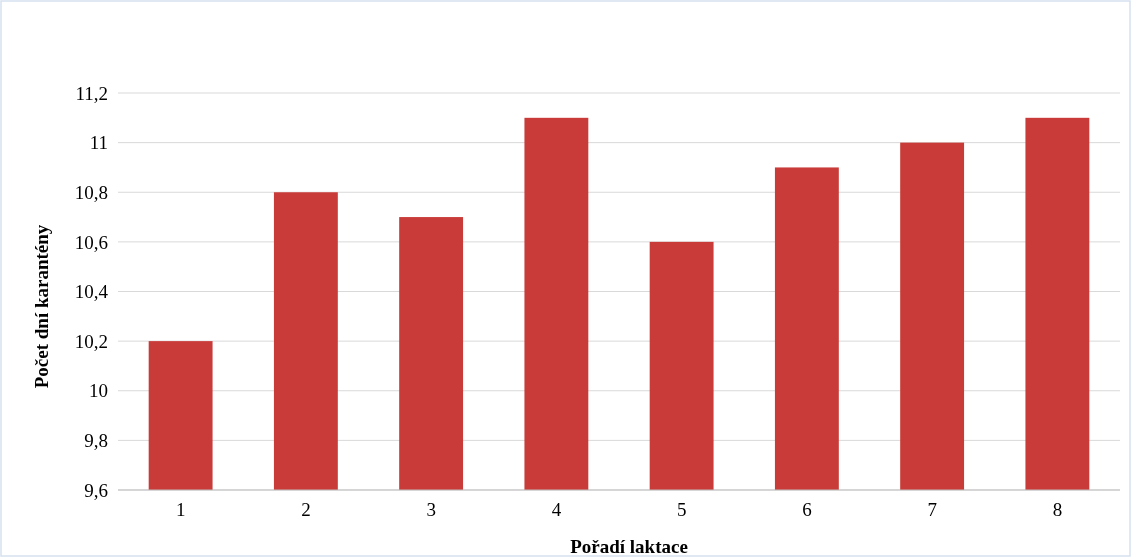 The height and width of the screenshot is (557, 1131). I want to click on x-axis-title: Pořadí laktace, so click(629, 546).